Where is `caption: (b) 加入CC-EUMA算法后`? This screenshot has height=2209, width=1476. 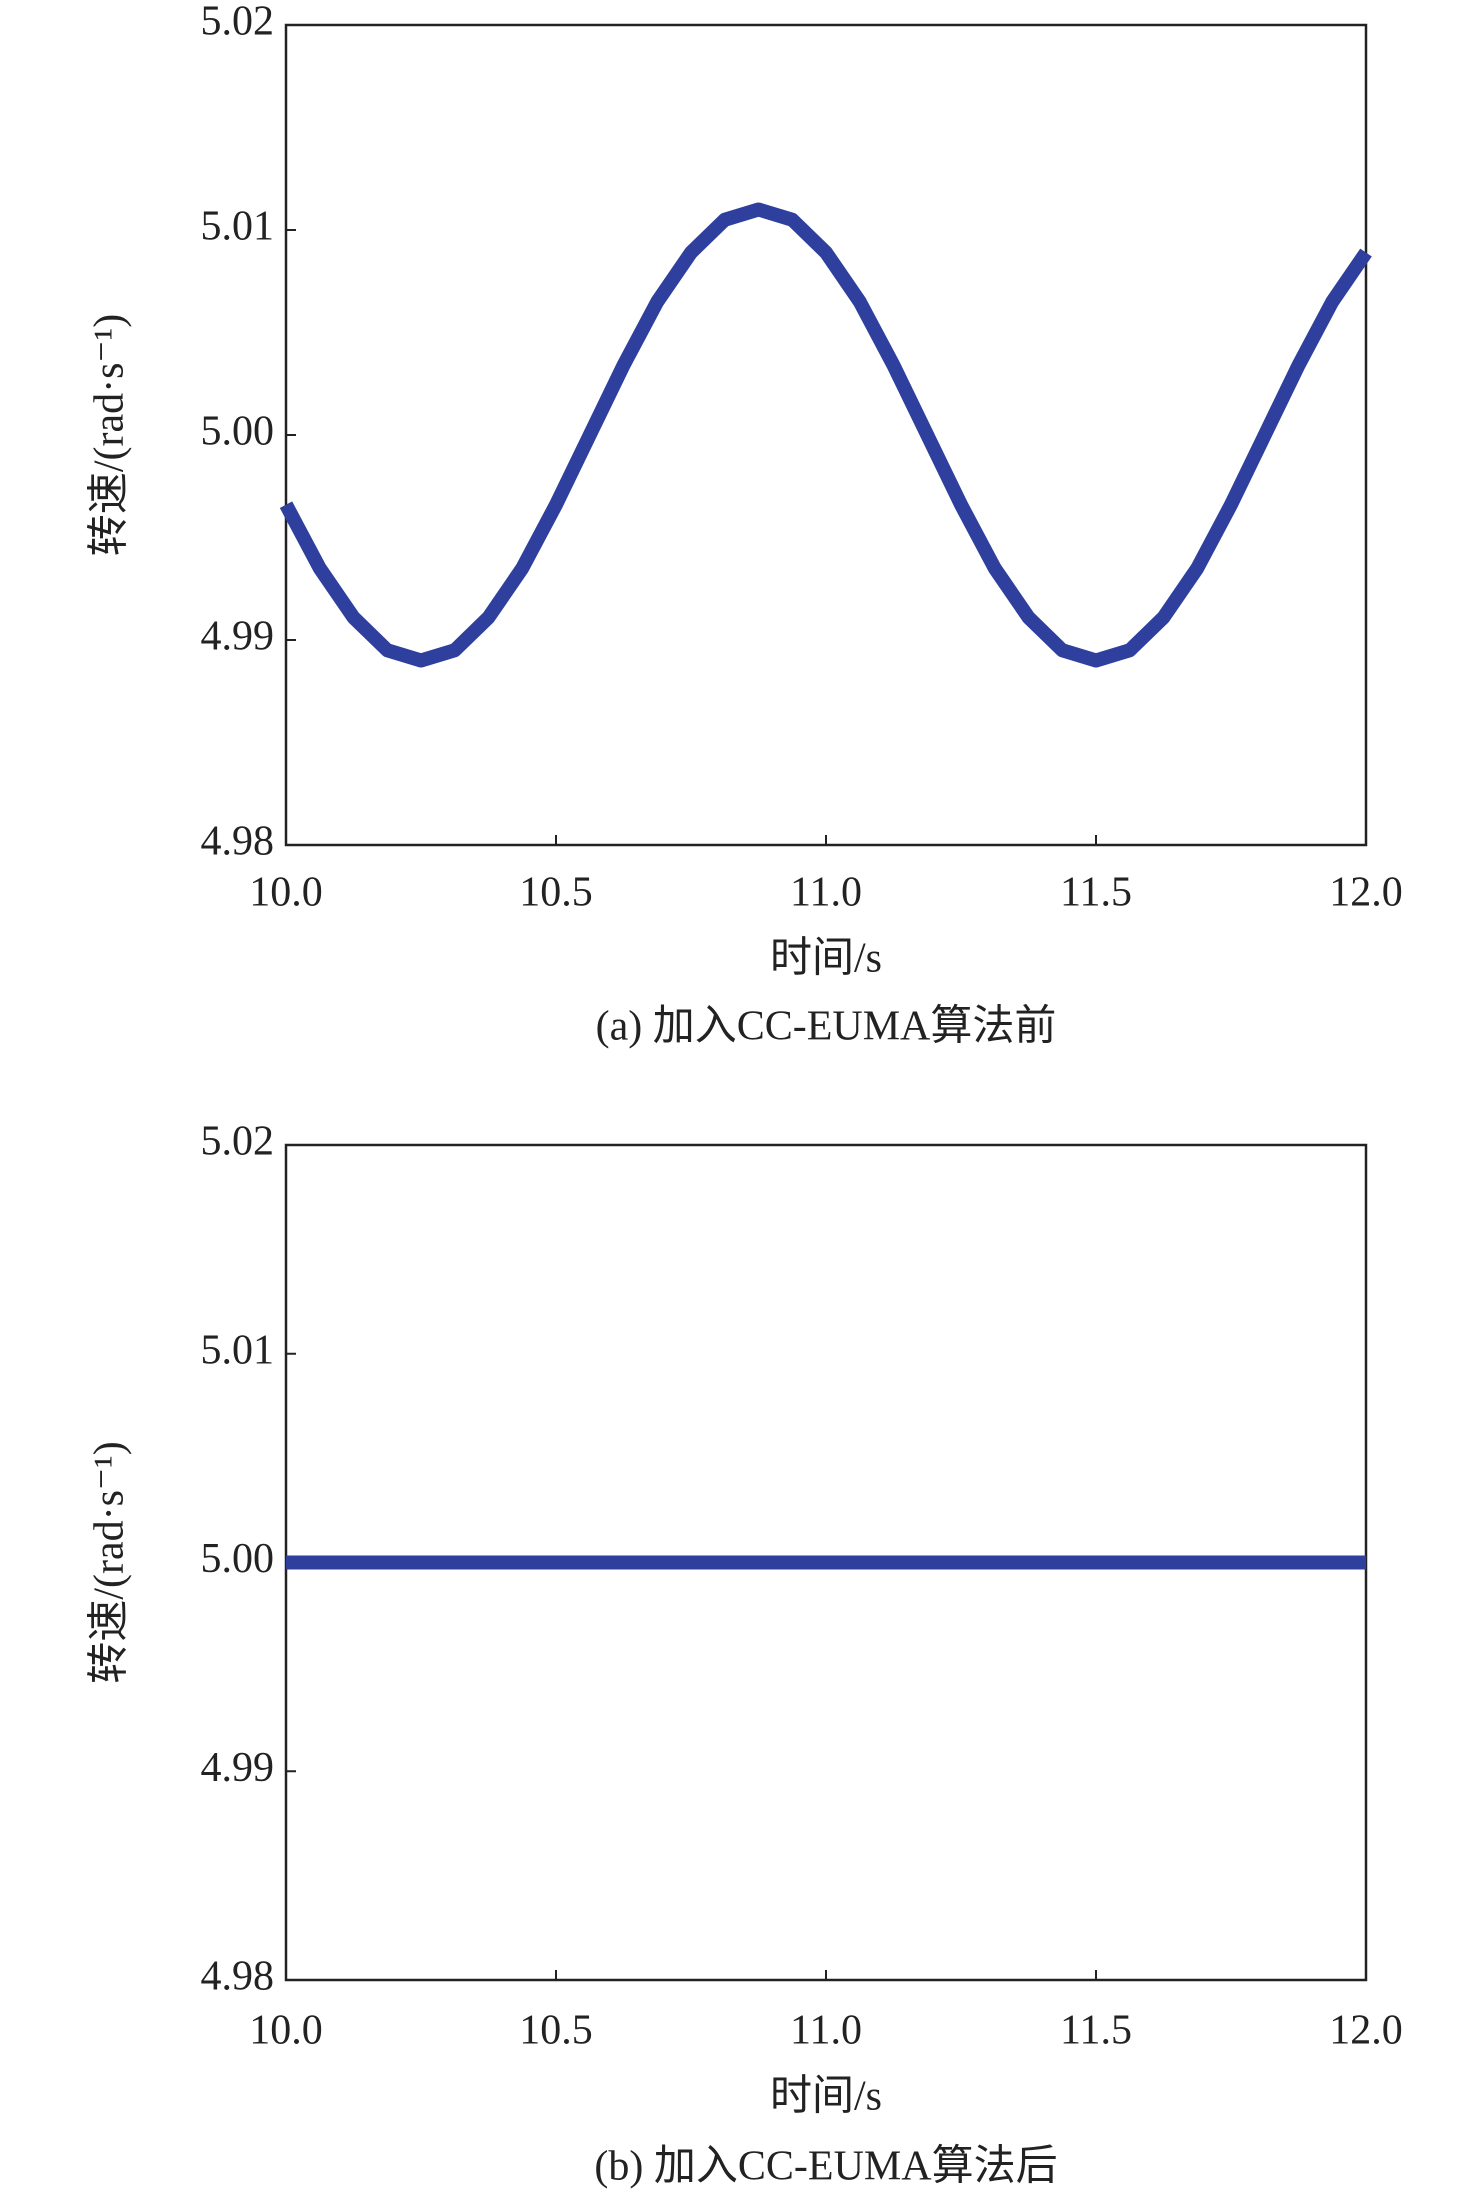
caption: (b) 加入CC-EUMA算法后 is located at coordinates (825, 2167).